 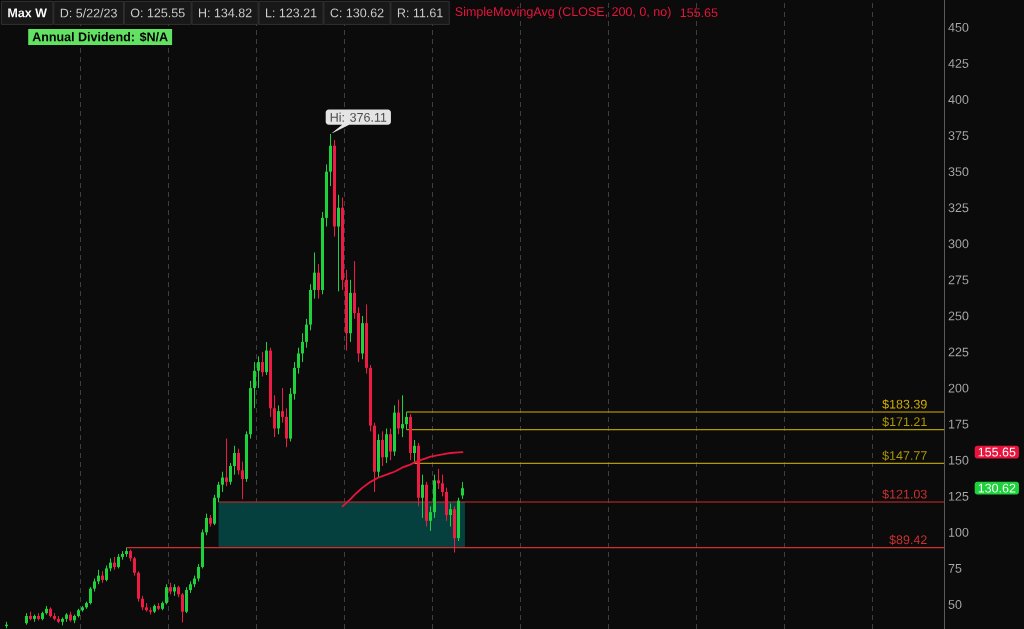 I want to click on y-tick-label: 400, so click(x=958, y=99).